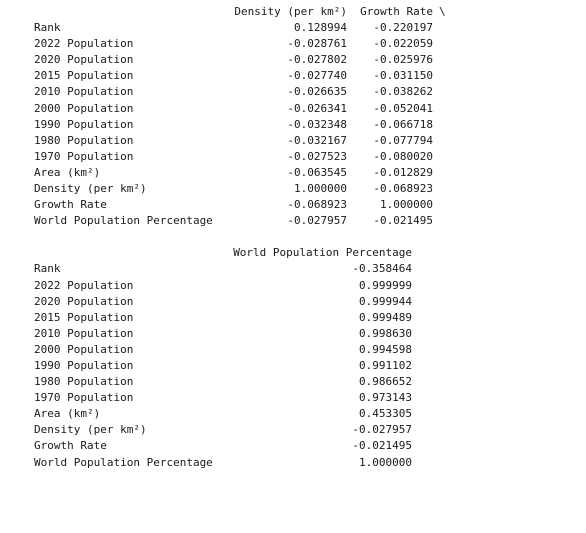  What do you see at coordinates (406, 205) in the screenshot?
I see `cell-growth-rate: 1.000000` at bounding box center [406, 205].